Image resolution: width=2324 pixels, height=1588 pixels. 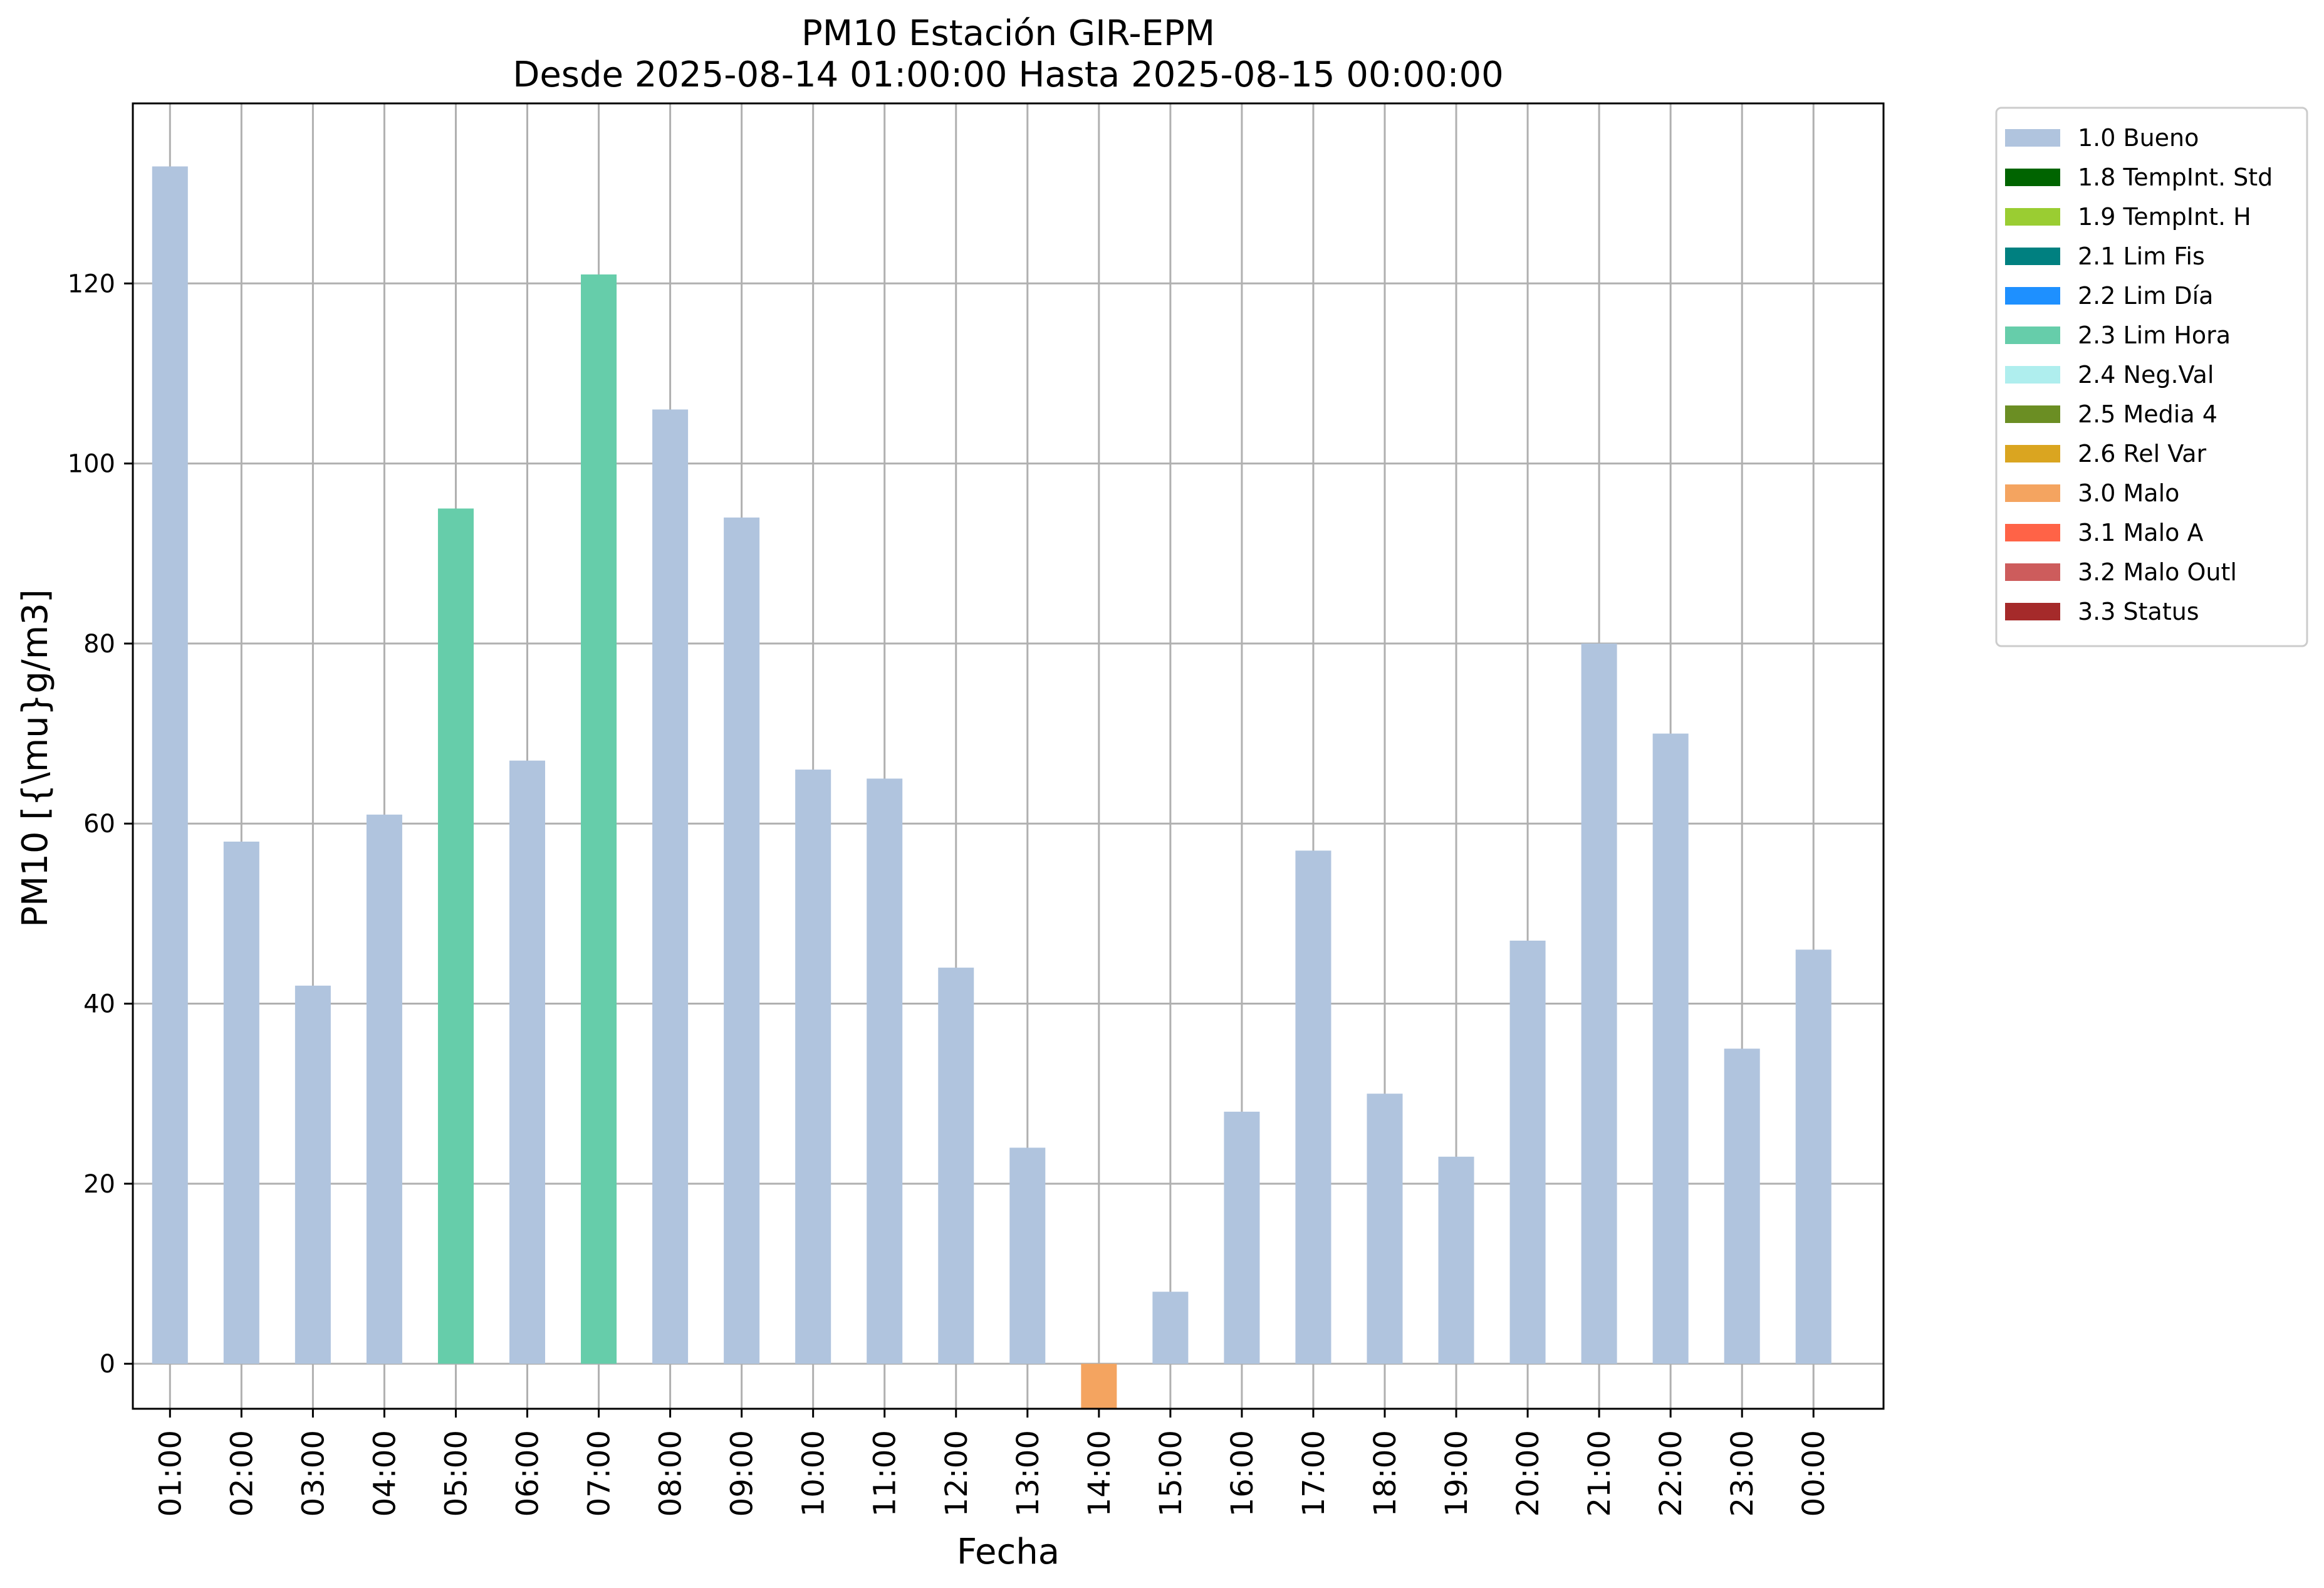 I want to click on bar-00:00, so click(x=1813, y=1156).